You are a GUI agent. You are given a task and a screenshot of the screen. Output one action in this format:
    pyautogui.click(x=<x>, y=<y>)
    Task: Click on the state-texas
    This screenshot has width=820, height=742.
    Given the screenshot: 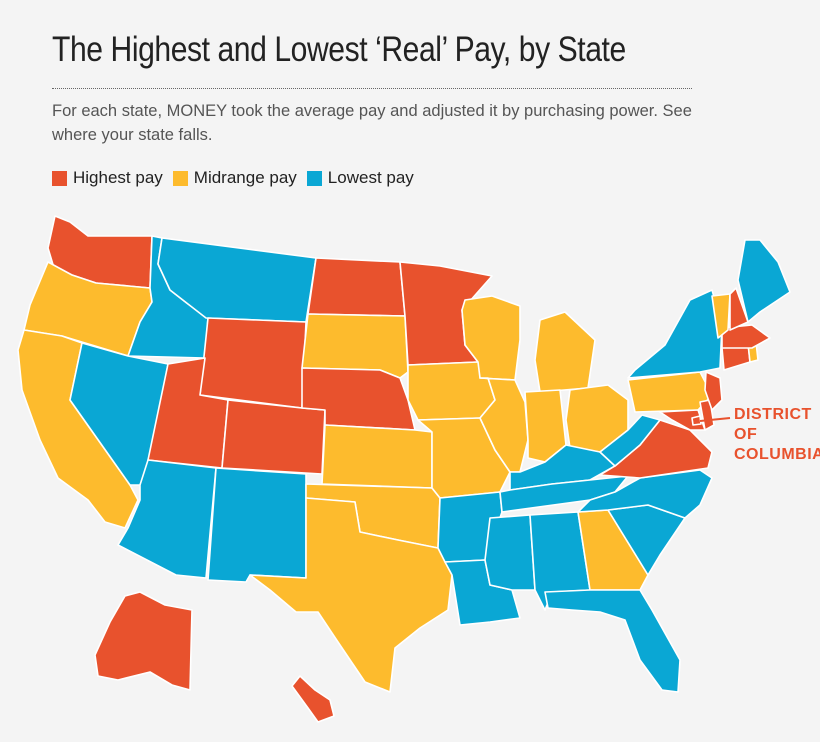 What is the action you would take?
    pyautogui.click(x=351, y=595)
    